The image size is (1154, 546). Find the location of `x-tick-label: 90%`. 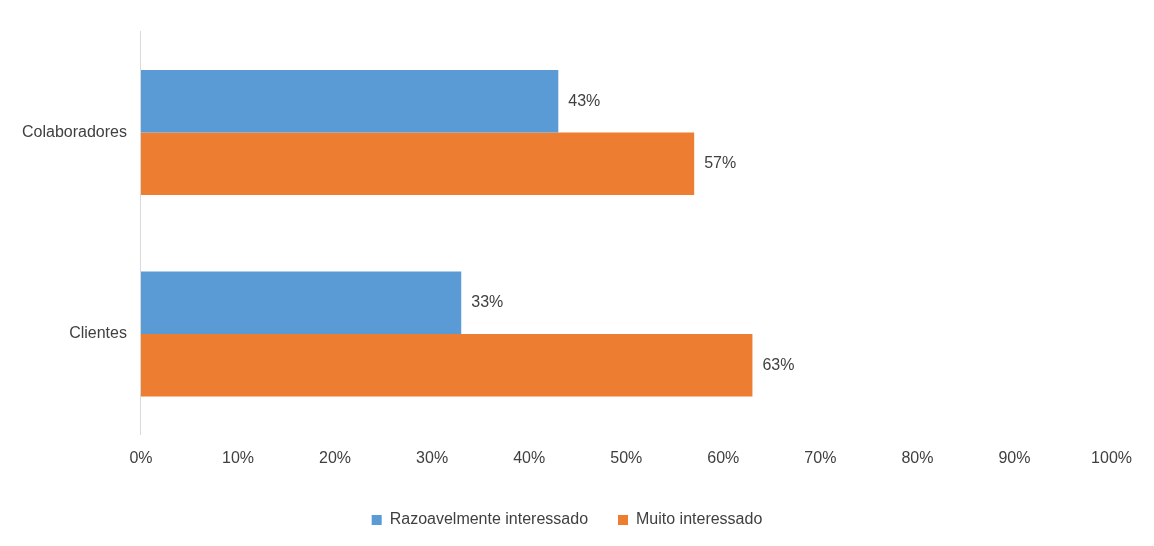

x-tick-label: 90% is located at coordinates (1014, 457).